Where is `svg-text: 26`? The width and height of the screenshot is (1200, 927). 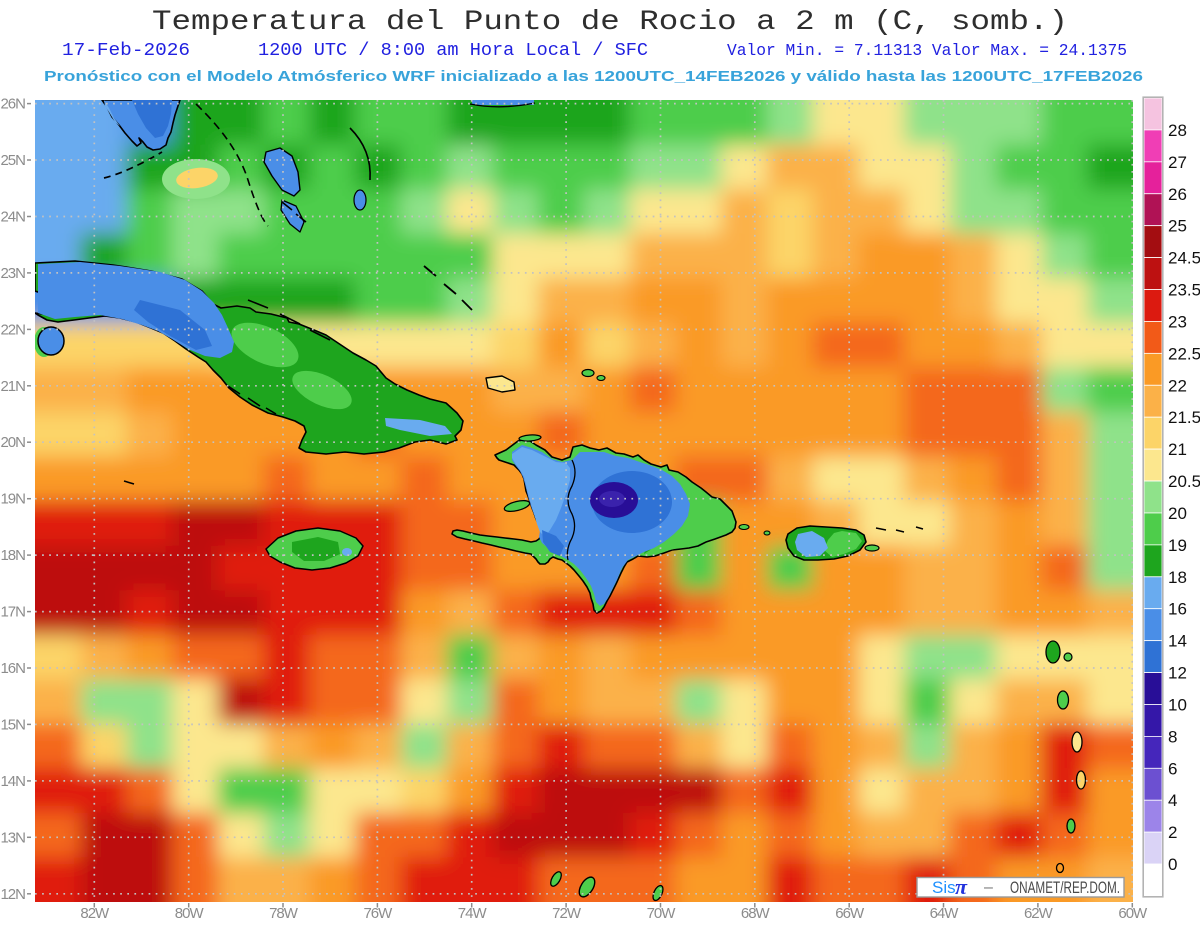 svg-text: 26 is located at coordinates (1177, 194).